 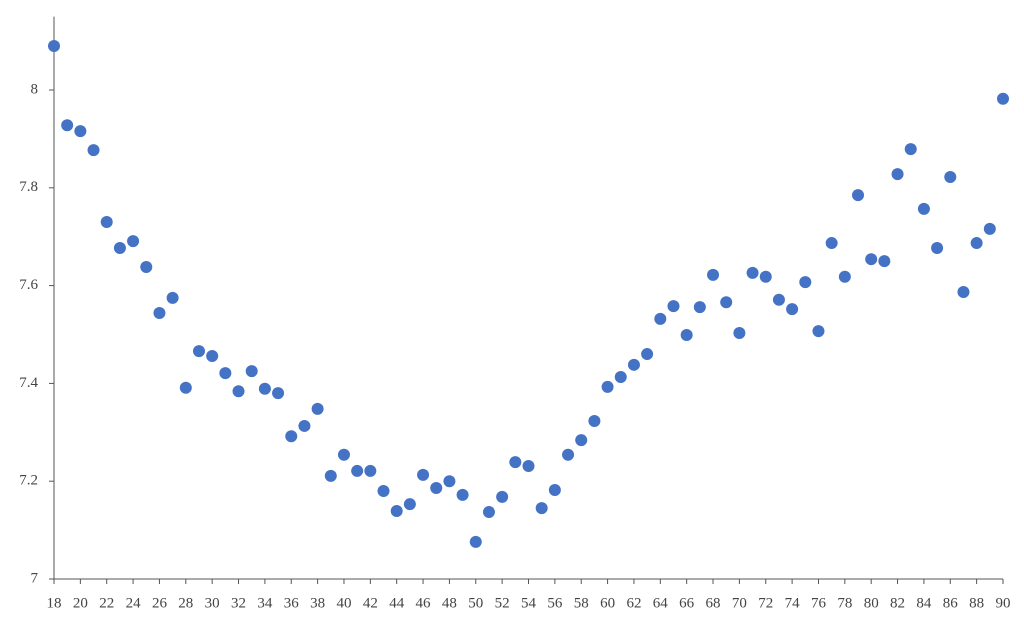 What do you see at coordinates (607, 603) in the screenshot?
I see `x-tick-label: 60` at bounding box center [607, 603].